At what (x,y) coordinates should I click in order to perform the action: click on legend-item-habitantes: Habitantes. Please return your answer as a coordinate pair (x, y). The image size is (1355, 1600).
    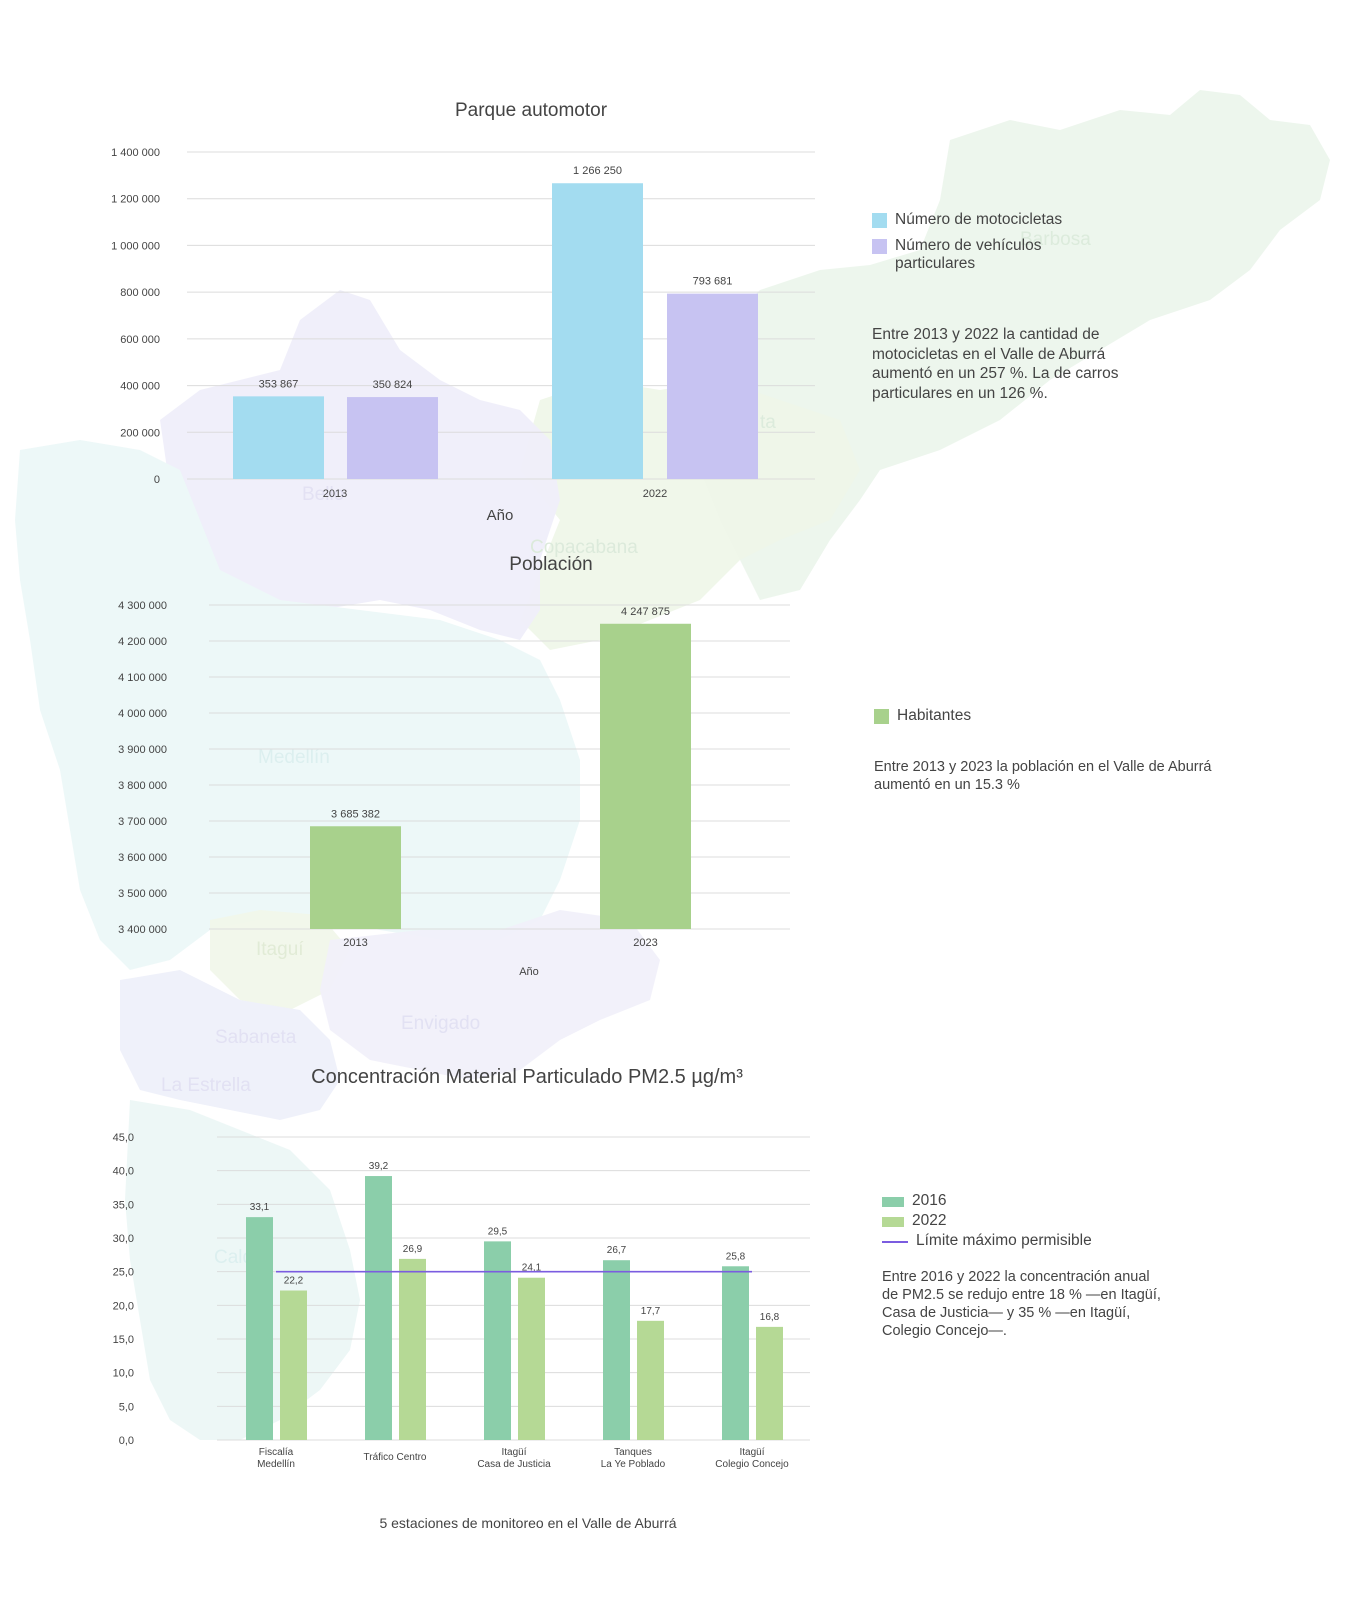
    Looking at the image, I should click on (922, 716).